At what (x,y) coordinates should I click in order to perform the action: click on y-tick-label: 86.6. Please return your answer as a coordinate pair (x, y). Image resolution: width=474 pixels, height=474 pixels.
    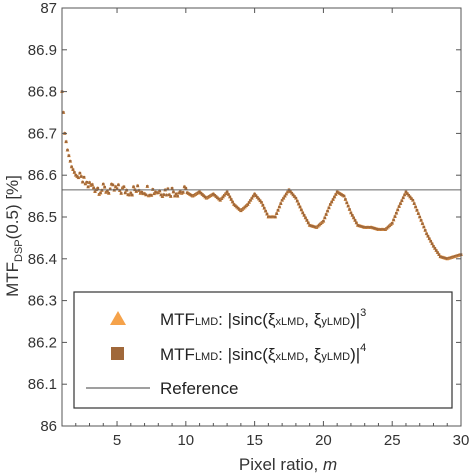
    Looking at the image, I should click on (42, 175).